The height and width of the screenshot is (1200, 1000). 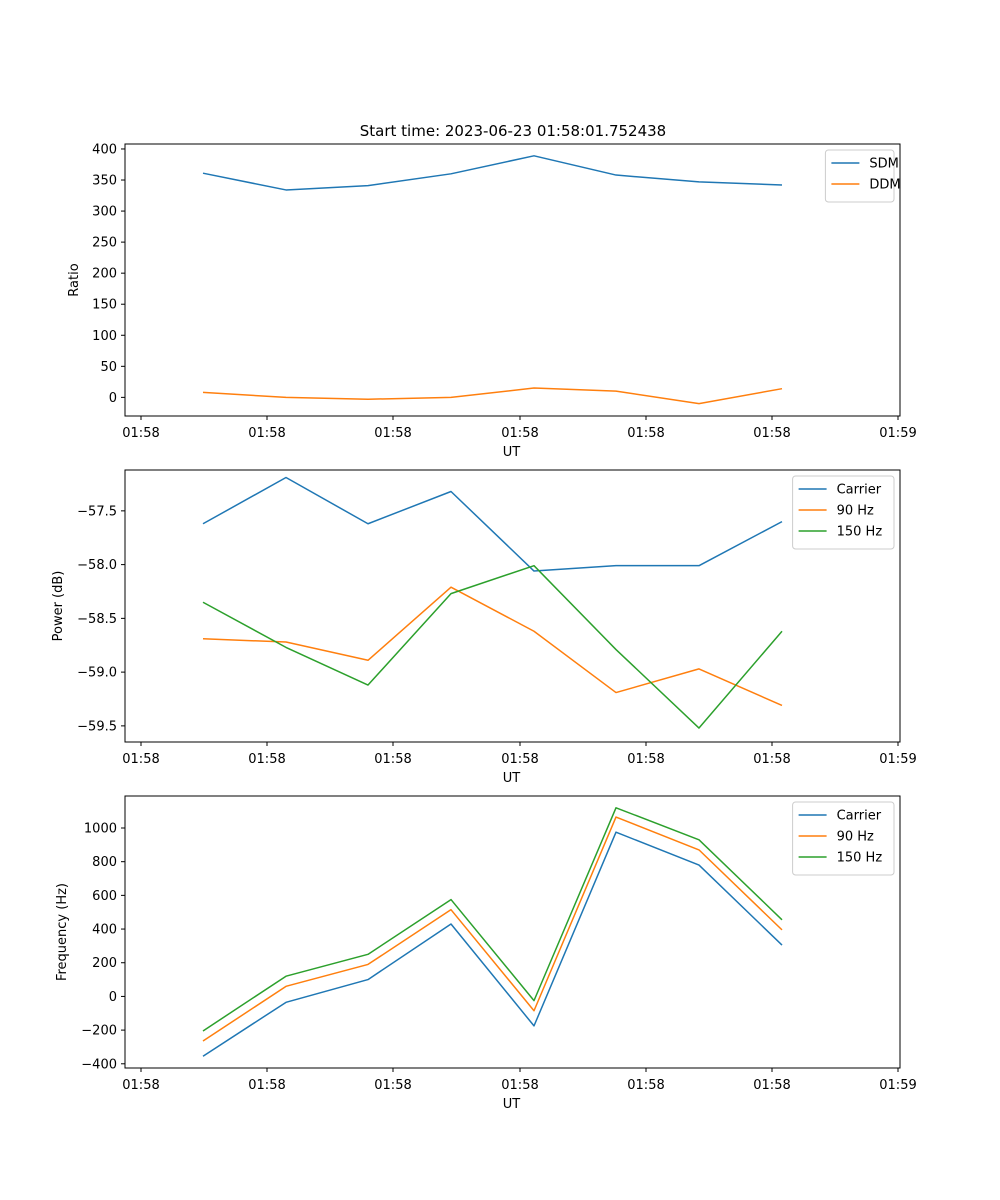 What do you see at coordinates (99, 1031) in the screenshot?
I see `y-tick-label: −200` at bounding box center [99, 1031].